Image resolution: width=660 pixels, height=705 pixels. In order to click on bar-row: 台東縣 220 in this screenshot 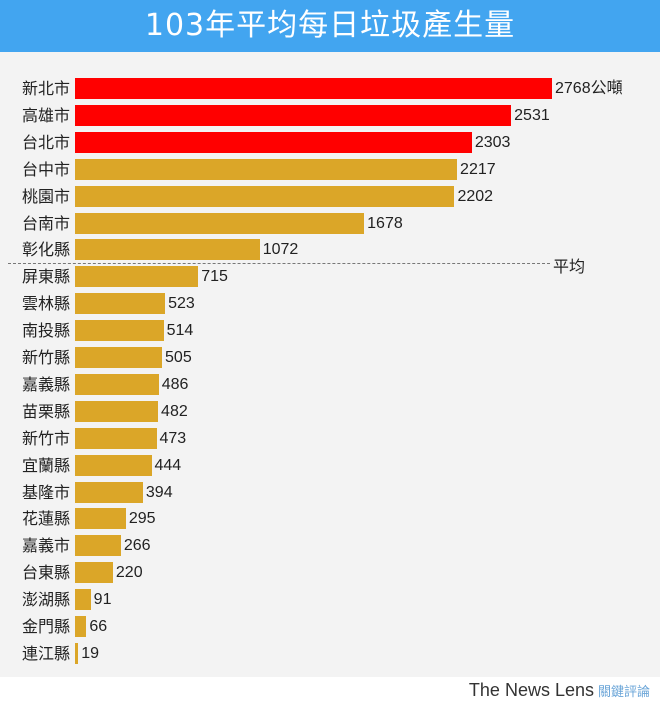, I will do `click(330, 573)`.